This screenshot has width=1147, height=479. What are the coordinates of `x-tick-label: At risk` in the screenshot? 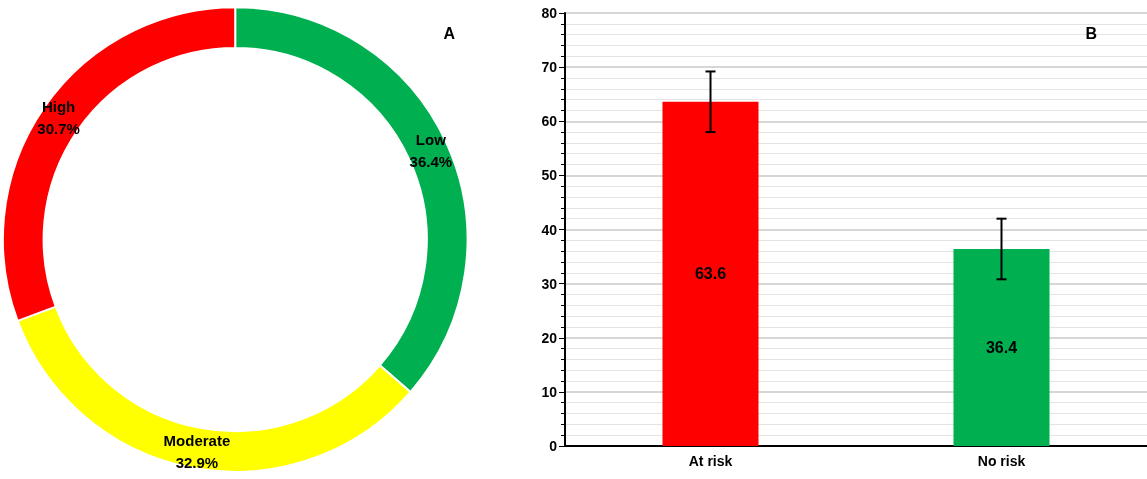 It's located at (710, 461).